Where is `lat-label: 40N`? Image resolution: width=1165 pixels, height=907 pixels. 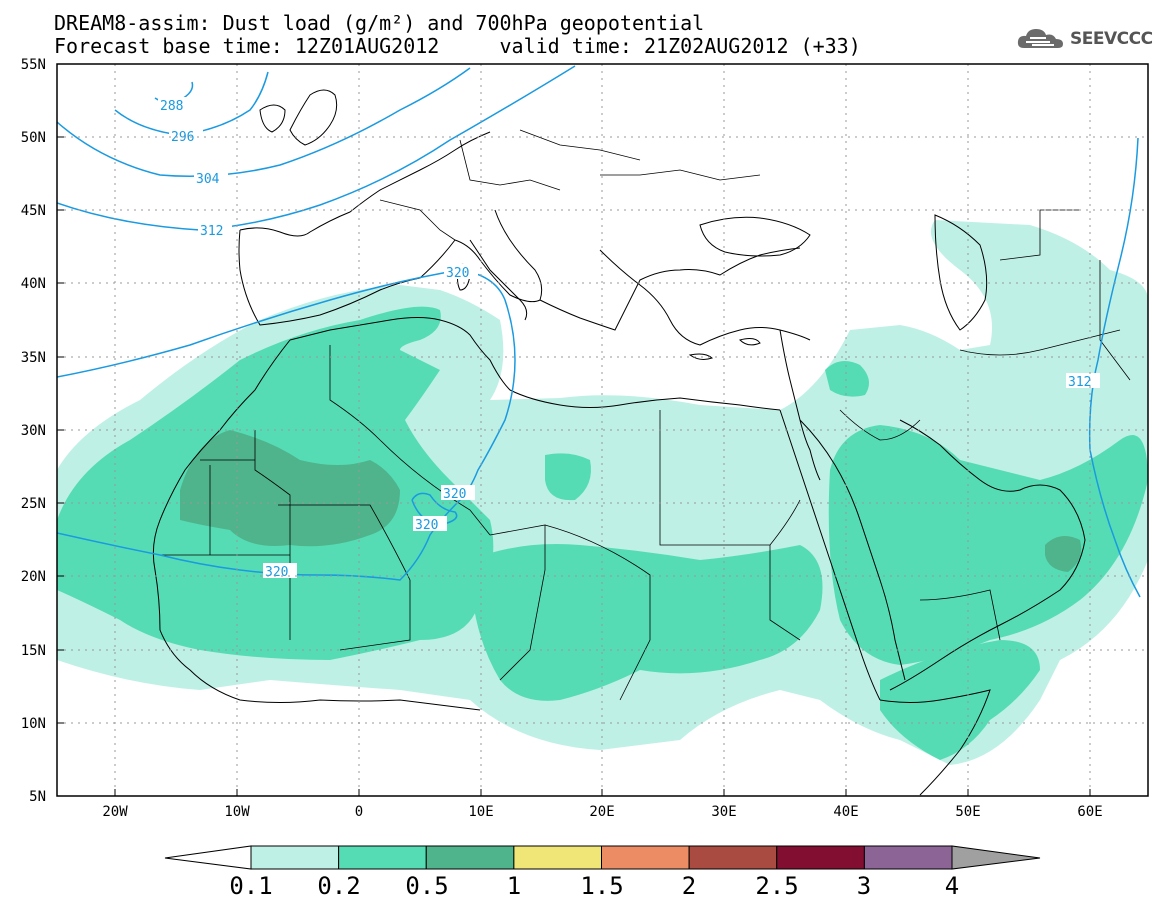
lat-label: 40N is located at coordinates (33, 284).